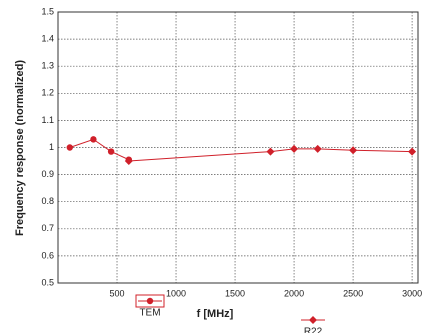 This screenshot has height=333, width=422. Describe the element at coordinates (51, 147) in the screenshot. I see `y-tick-label: 1` at that location.